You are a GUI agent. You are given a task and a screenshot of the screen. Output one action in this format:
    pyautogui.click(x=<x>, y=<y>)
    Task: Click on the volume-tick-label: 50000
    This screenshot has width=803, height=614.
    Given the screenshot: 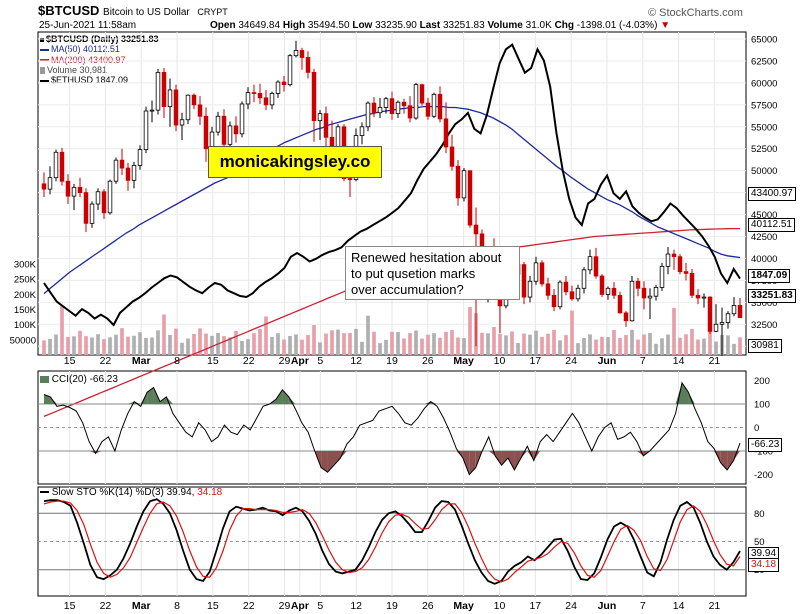 What is the action you would take?
    pyautogui.click(x=23, y=340)
    